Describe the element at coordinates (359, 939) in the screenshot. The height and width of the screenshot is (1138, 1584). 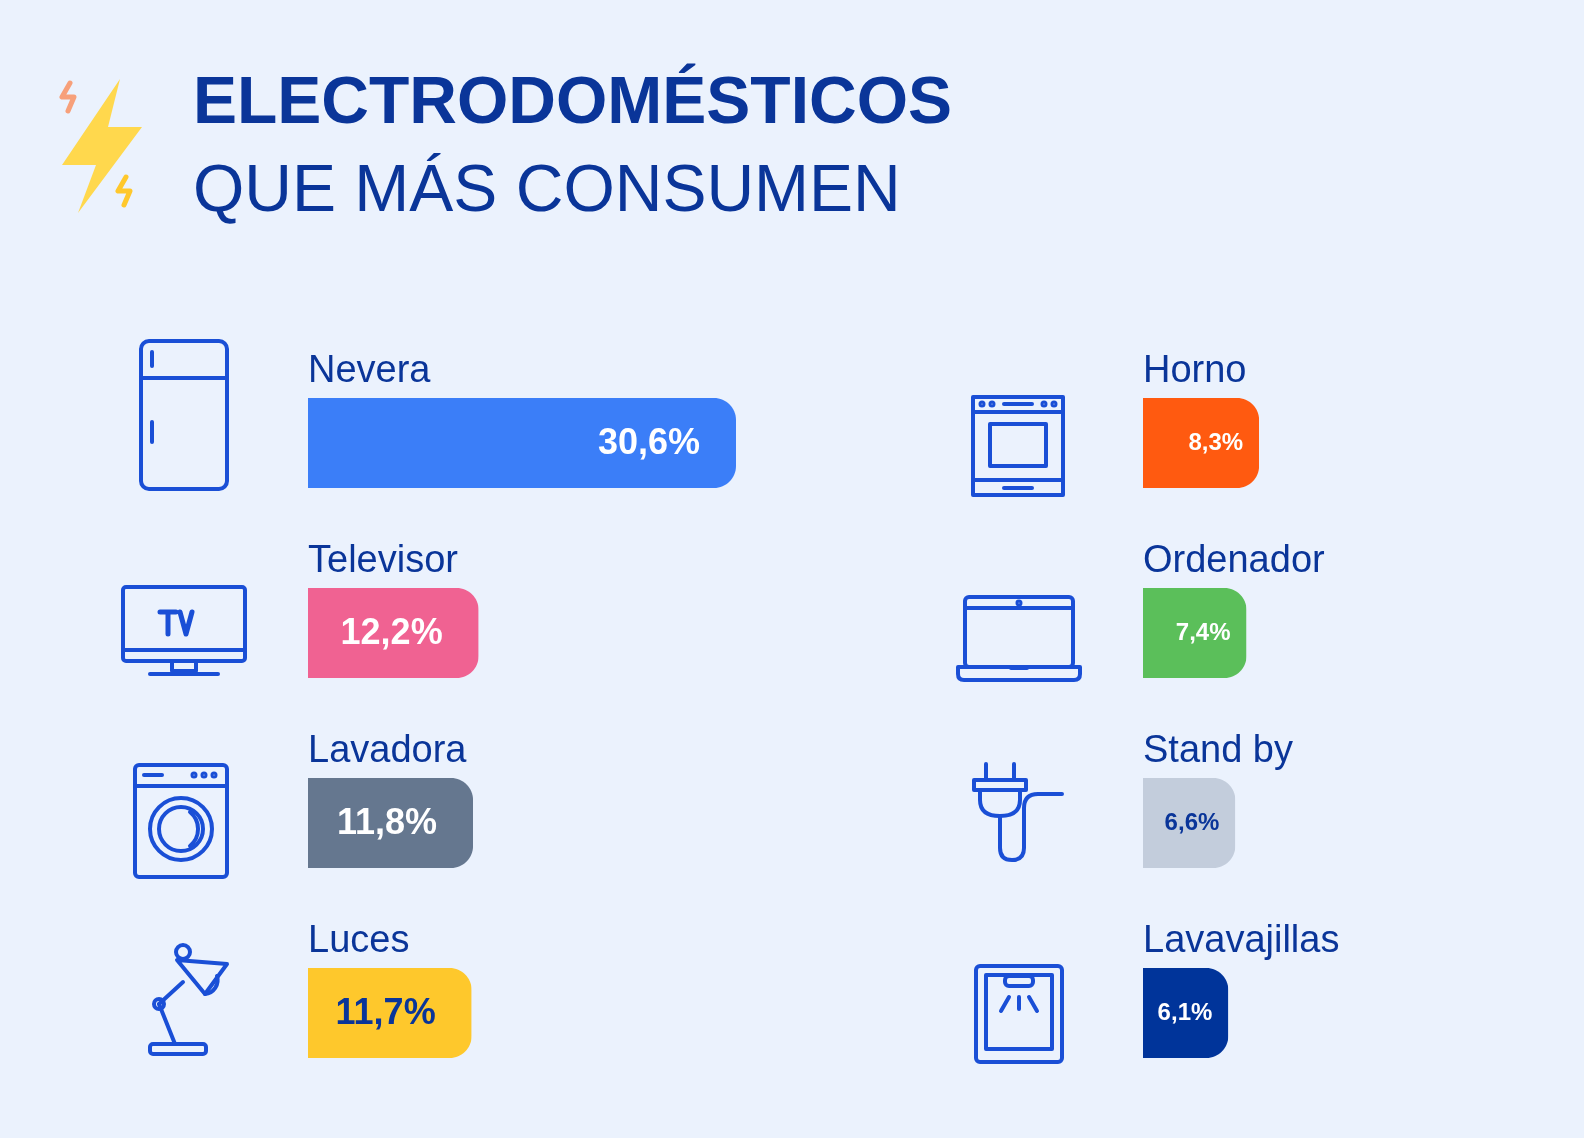
I see `y-tick-label: Luces` at that location.